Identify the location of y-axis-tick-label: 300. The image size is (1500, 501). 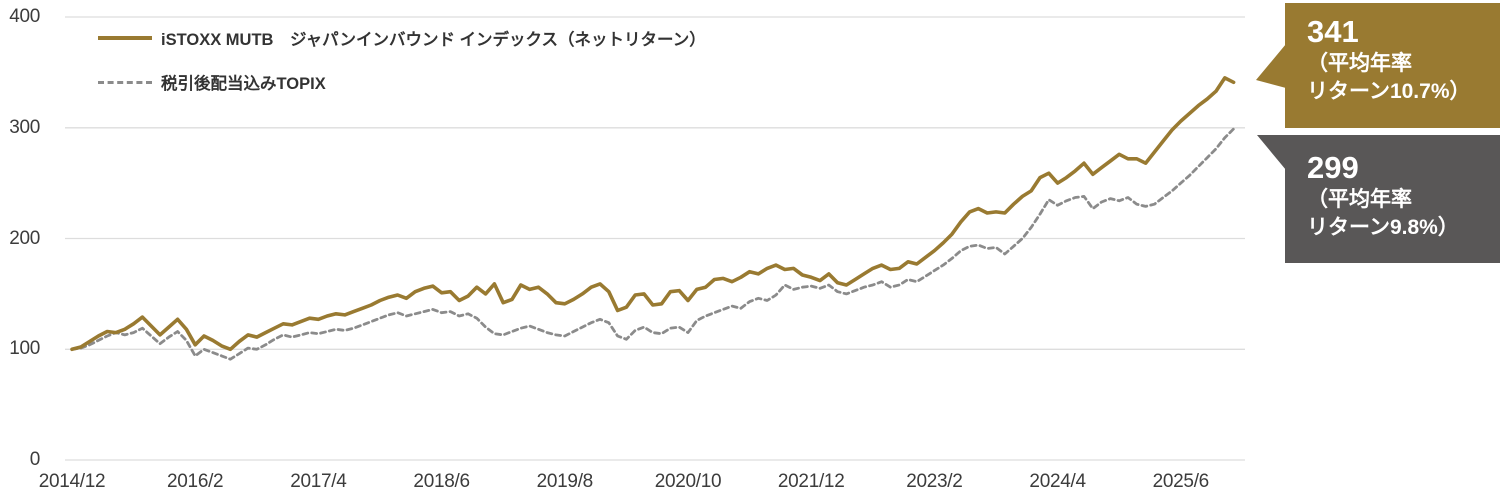
(24, 127).